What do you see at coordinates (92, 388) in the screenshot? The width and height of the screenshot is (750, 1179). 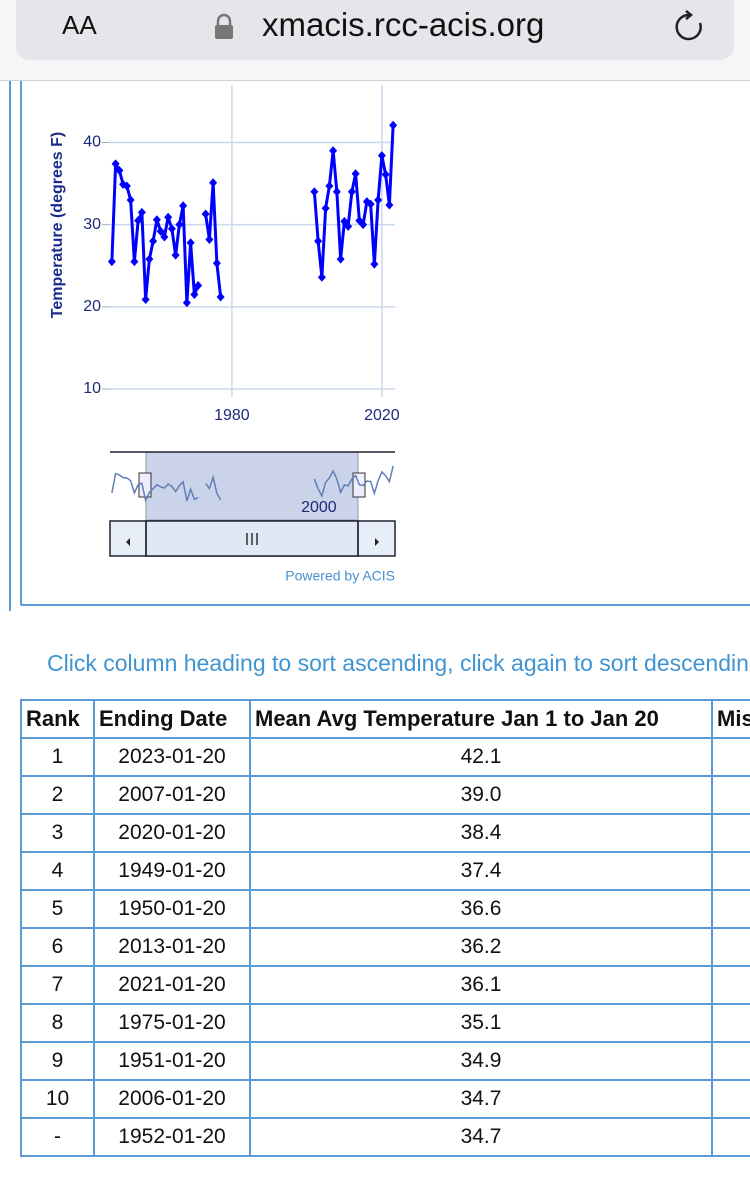 I see `y-tick-label: 10` at bounding box center [92, 388].